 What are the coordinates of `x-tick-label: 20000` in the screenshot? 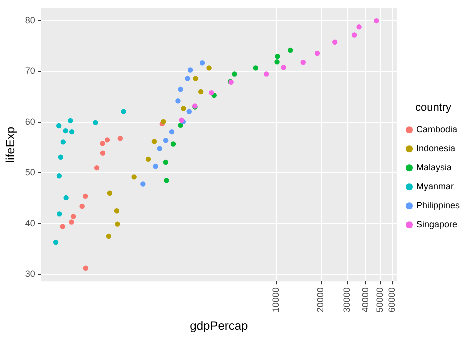 It's located at (321, 300).